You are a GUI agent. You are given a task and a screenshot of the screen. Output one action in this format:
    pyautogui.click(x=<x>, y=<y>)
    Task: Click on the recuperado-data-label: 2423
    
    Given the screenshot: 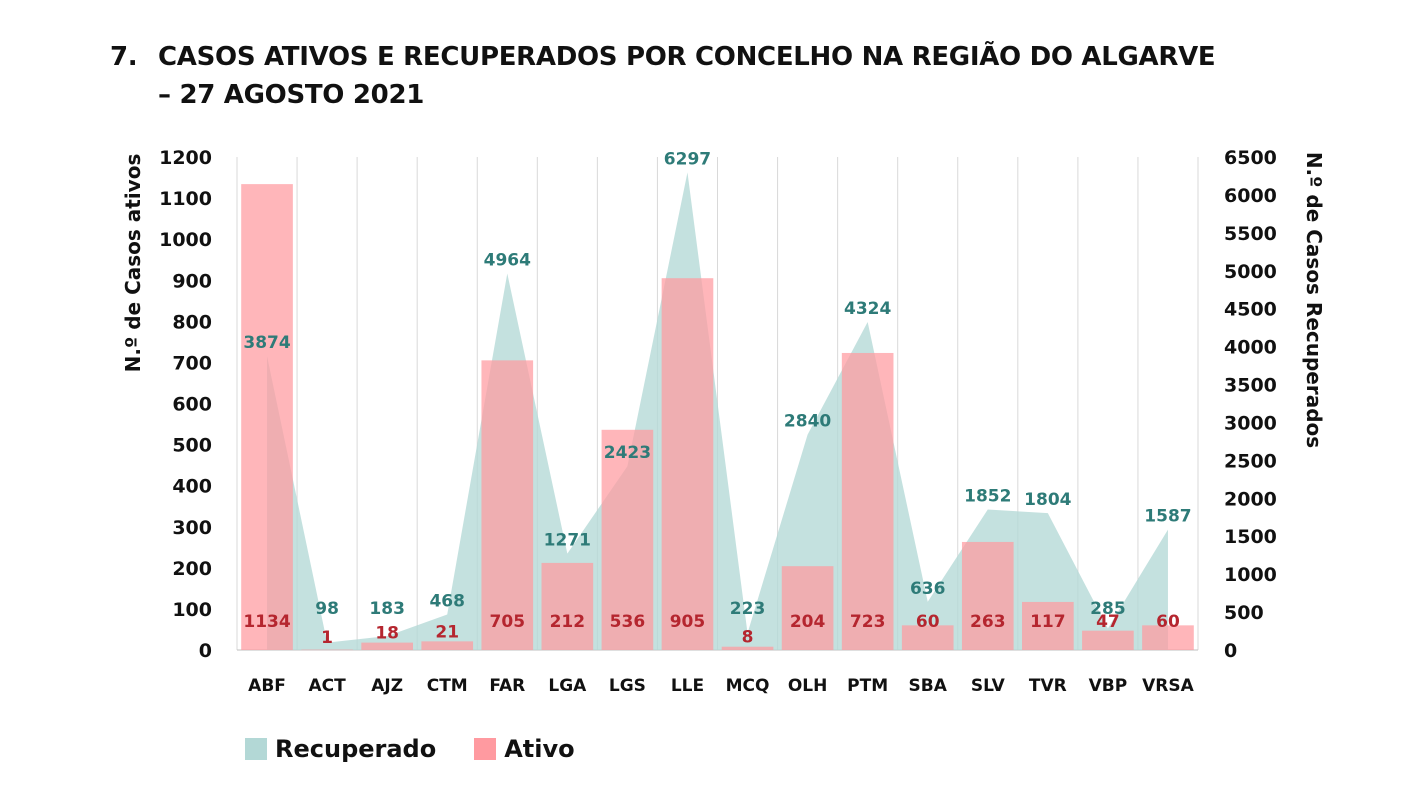 What is the action you would take?
    pyautogui.click(x=627, y=453)
    